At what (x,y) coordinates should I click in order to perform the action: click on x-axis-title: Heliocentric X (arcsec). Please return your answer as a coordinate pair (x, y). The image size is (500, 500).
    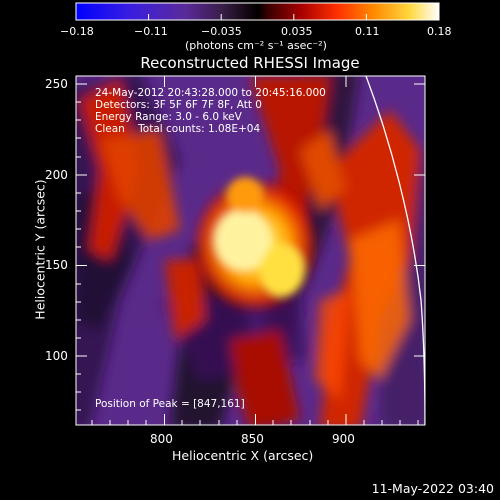
    Looking at the image, I should click on (243, 455).